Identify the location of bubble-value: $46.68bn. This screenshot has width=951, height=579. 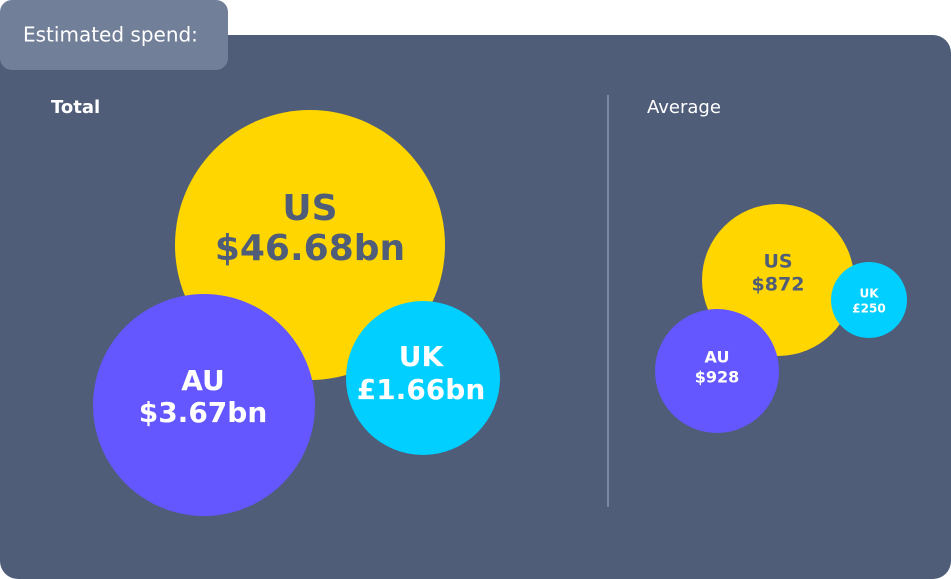
(310, 248).